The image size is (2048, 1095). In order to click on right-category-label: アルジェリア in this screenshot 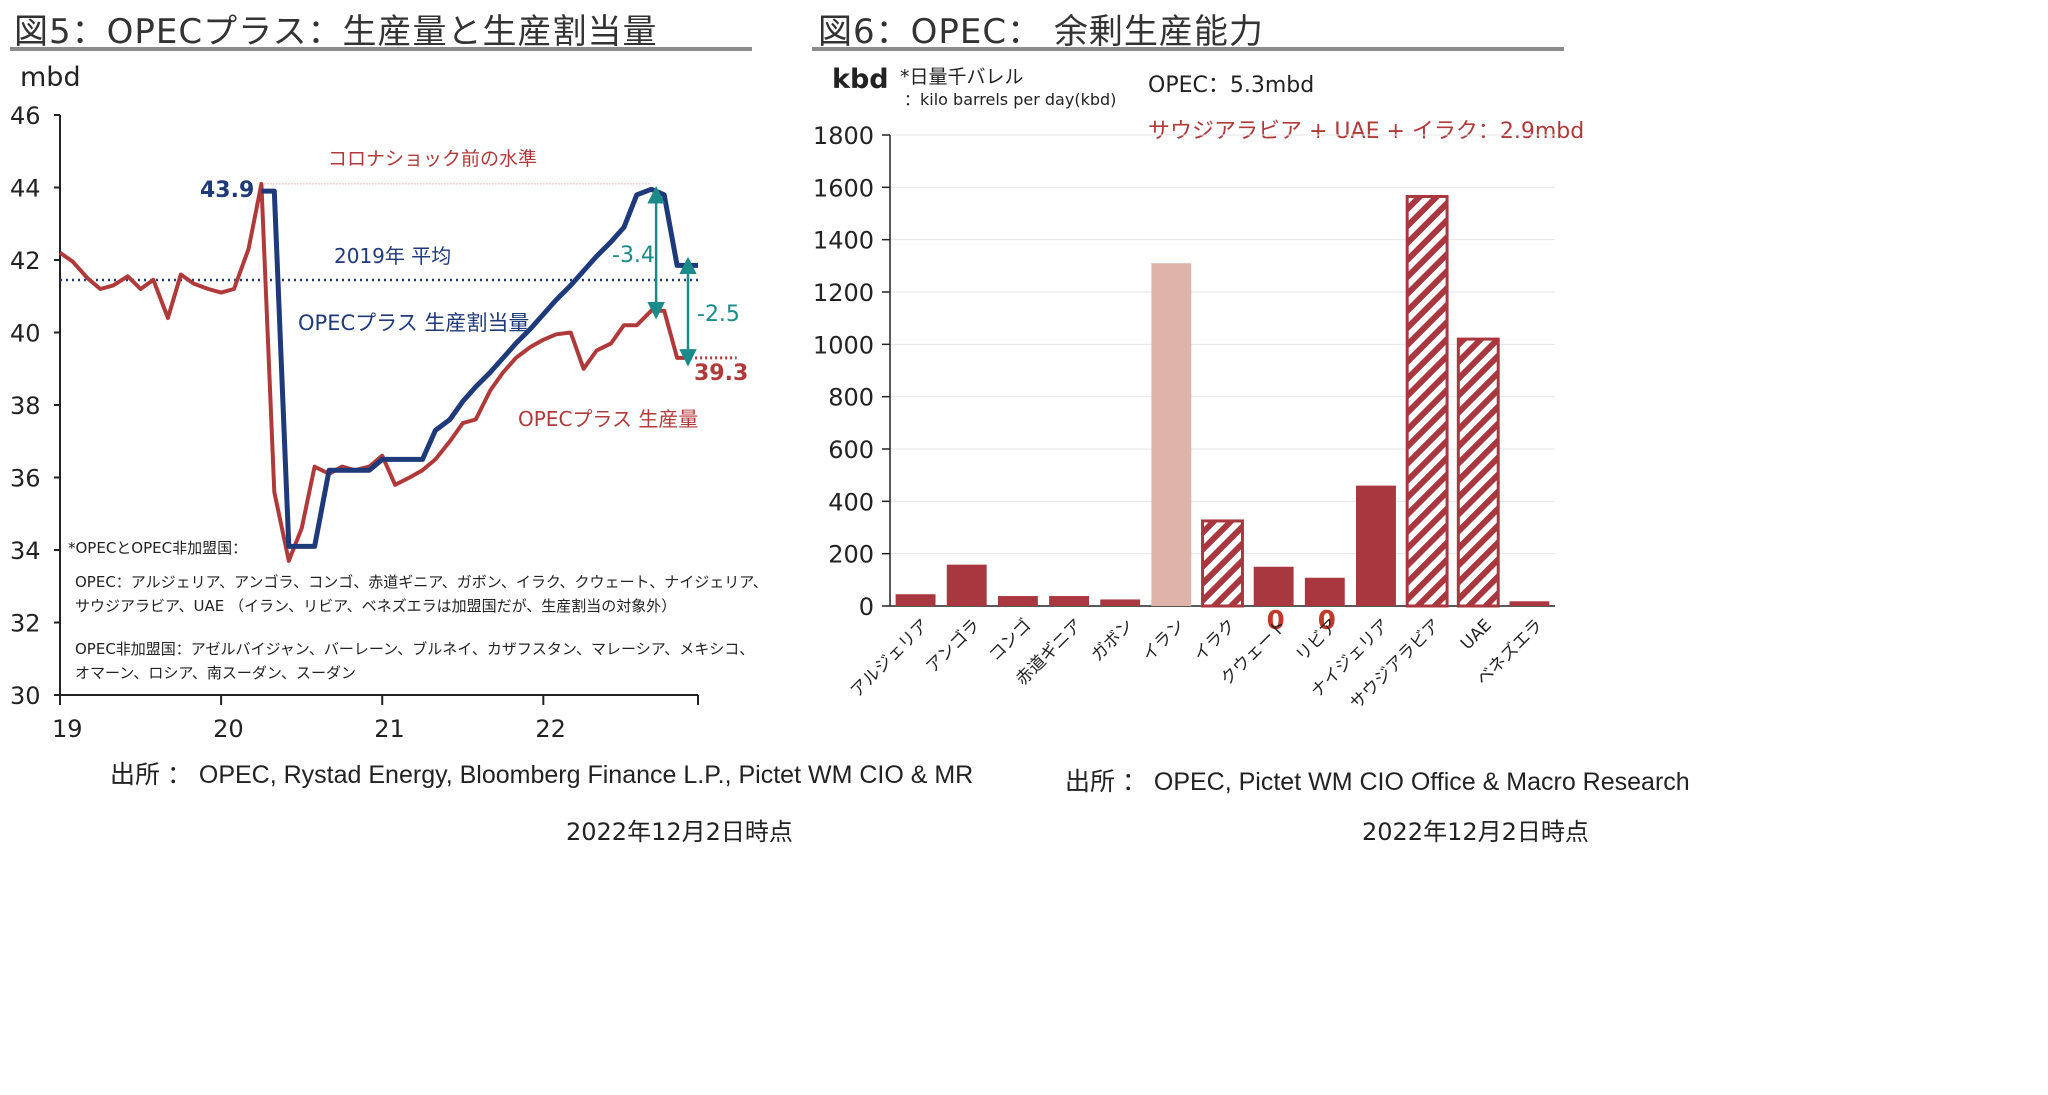, I will do `click(890, 658)`.